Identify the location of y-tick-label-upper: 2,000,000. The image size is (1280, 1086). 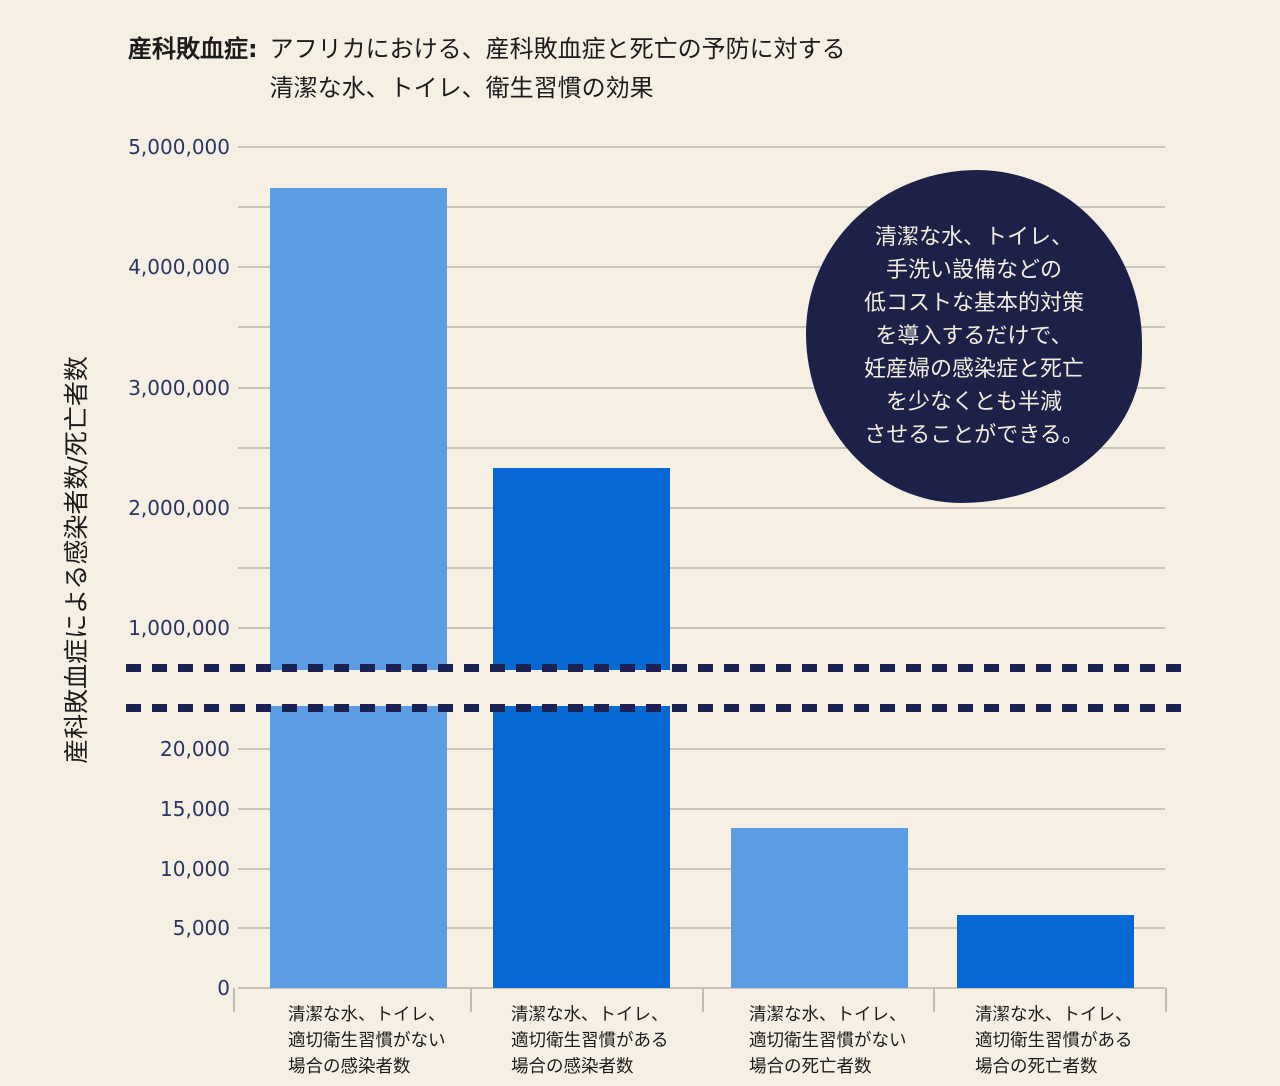
(179, 507).